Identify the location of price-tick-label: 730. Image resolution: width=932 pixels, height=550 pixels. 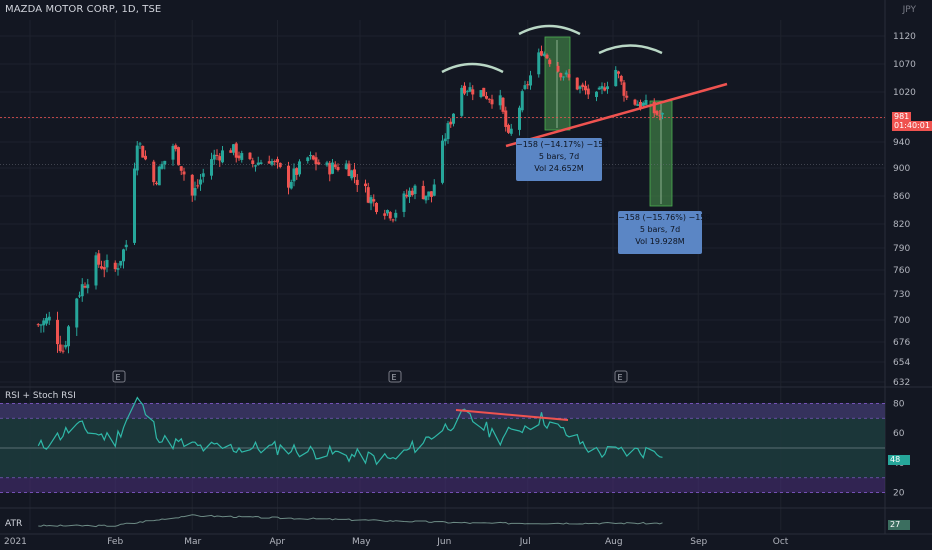
(901, 295).